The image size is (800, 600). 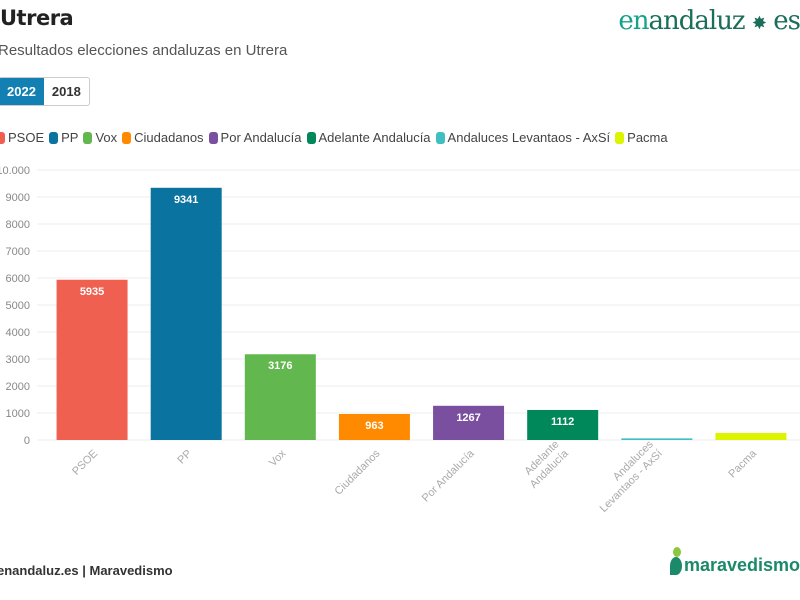 I want to click on data-label: 1112, so click(x=562, y=422).